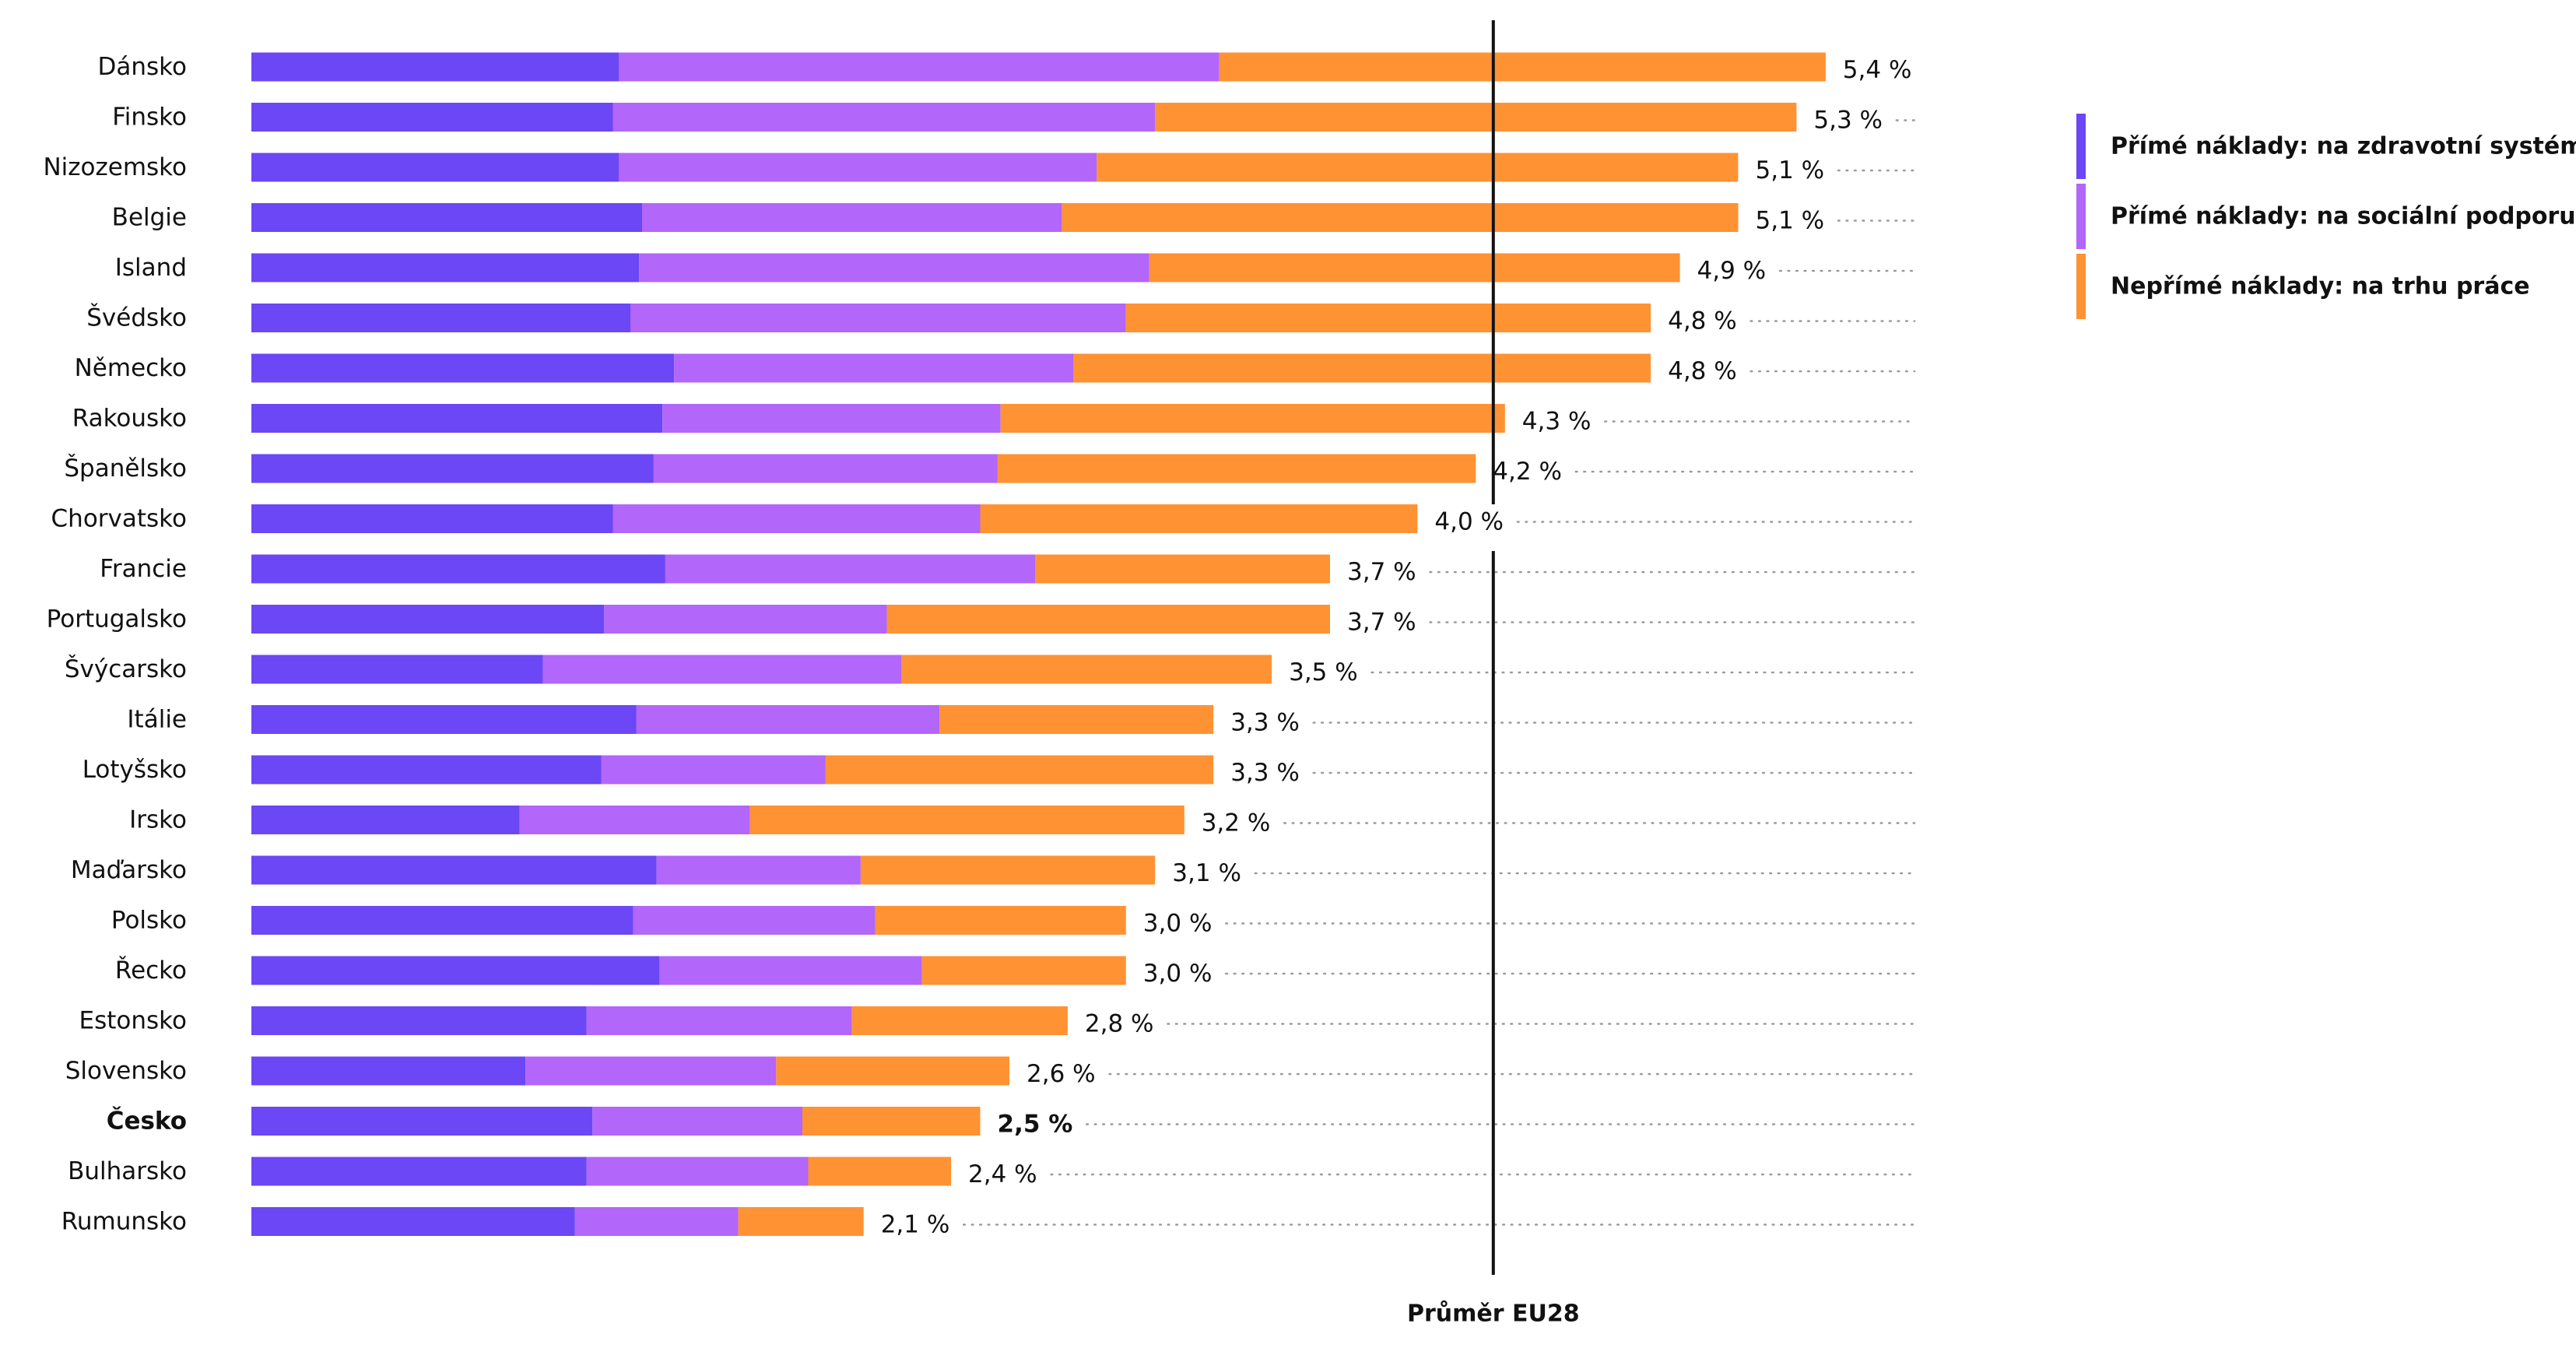  I want to click on category-label: Španělsko, so click(126, 468).